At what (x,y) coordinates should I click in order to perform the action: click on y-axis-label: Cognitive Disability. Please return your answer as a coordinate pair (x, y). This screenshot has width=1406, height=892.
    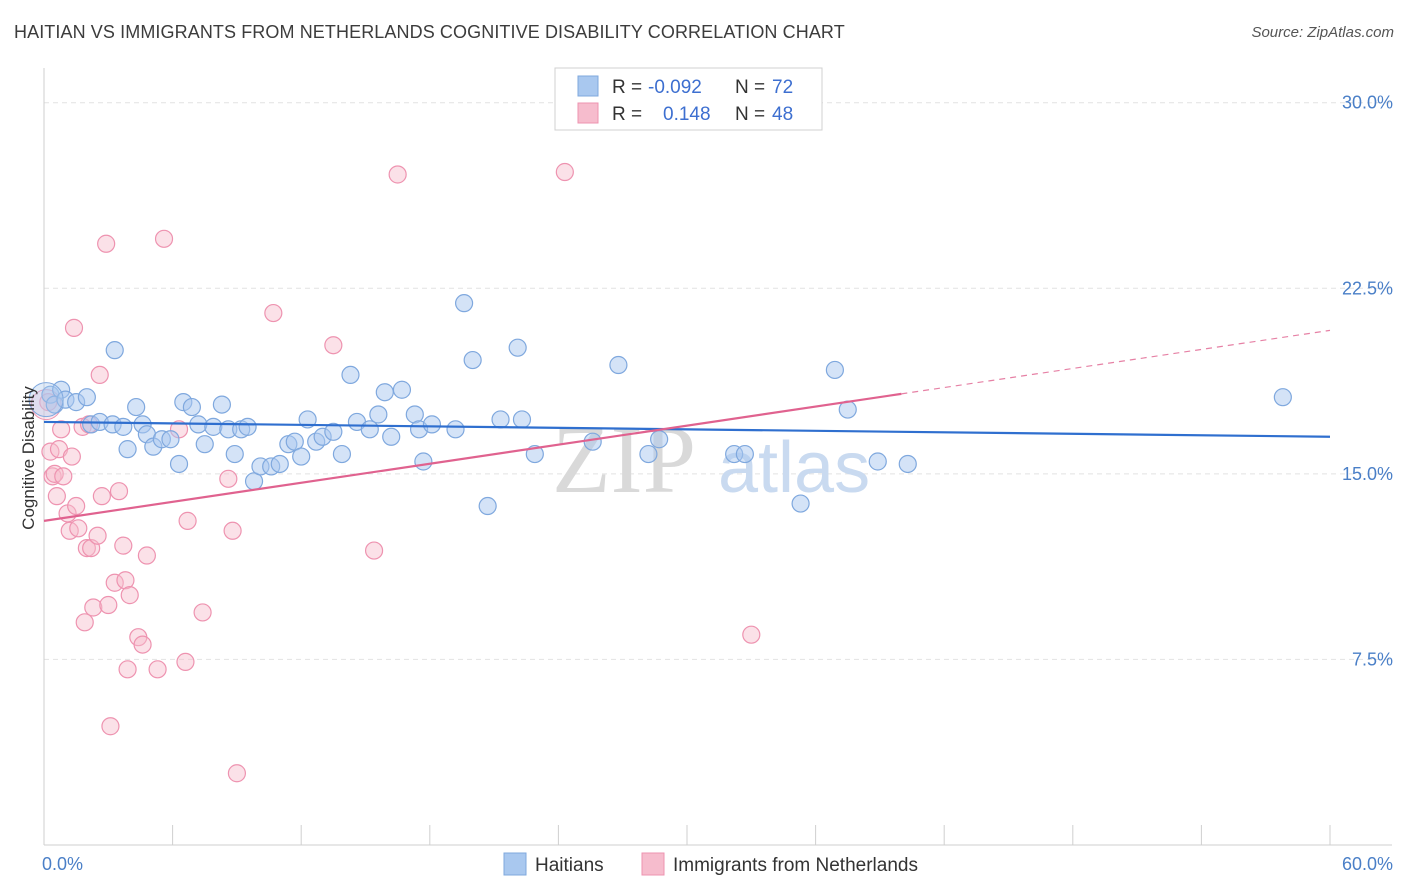
    Looking at the image, I should click on (28, 458).